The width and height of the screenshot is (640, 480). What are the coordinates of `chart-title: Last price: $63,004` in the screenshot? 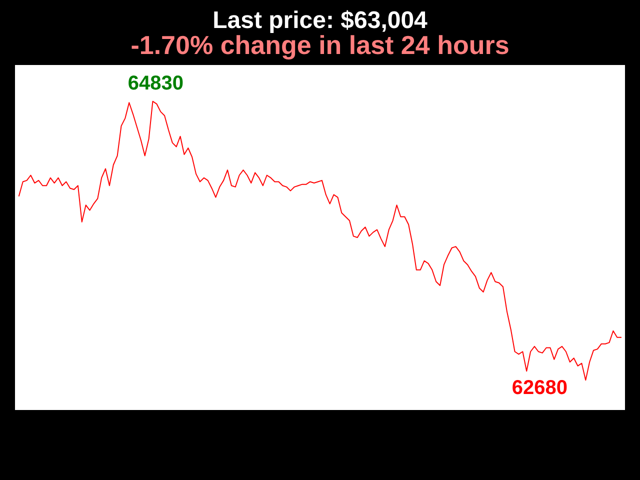 It's located at (320, 20).